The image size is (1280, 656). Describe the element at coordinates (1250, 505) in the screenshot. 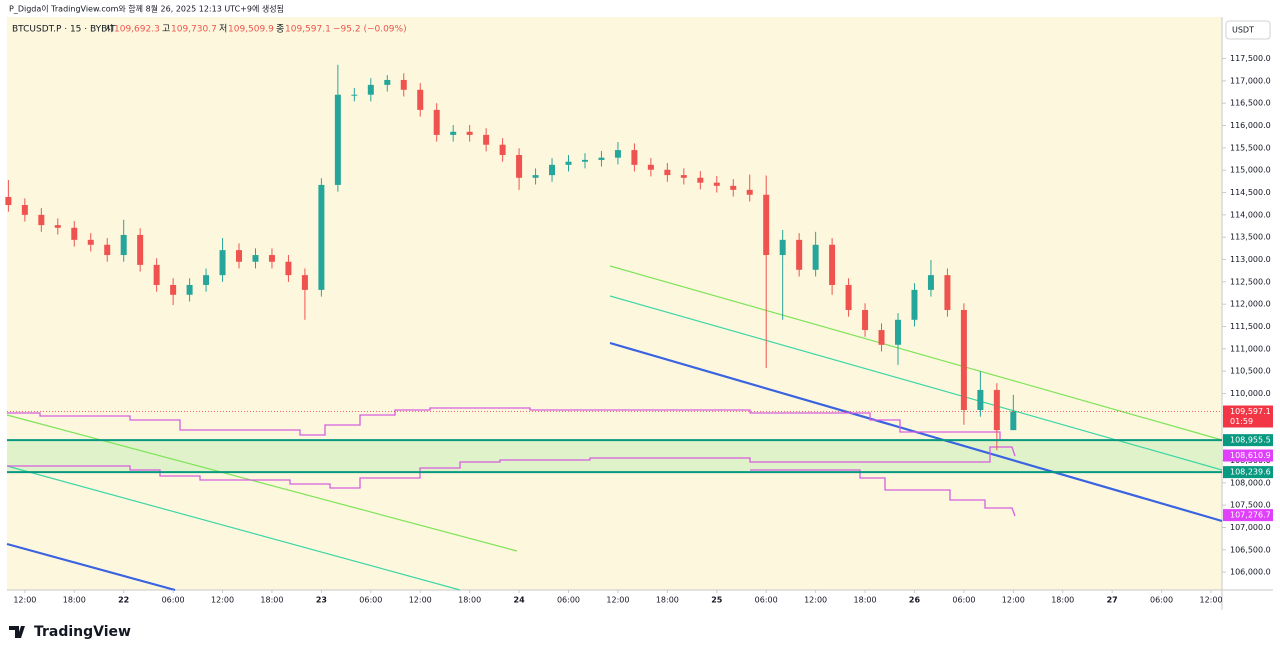

I see `y-tick-label: 107,500.0` at that location.